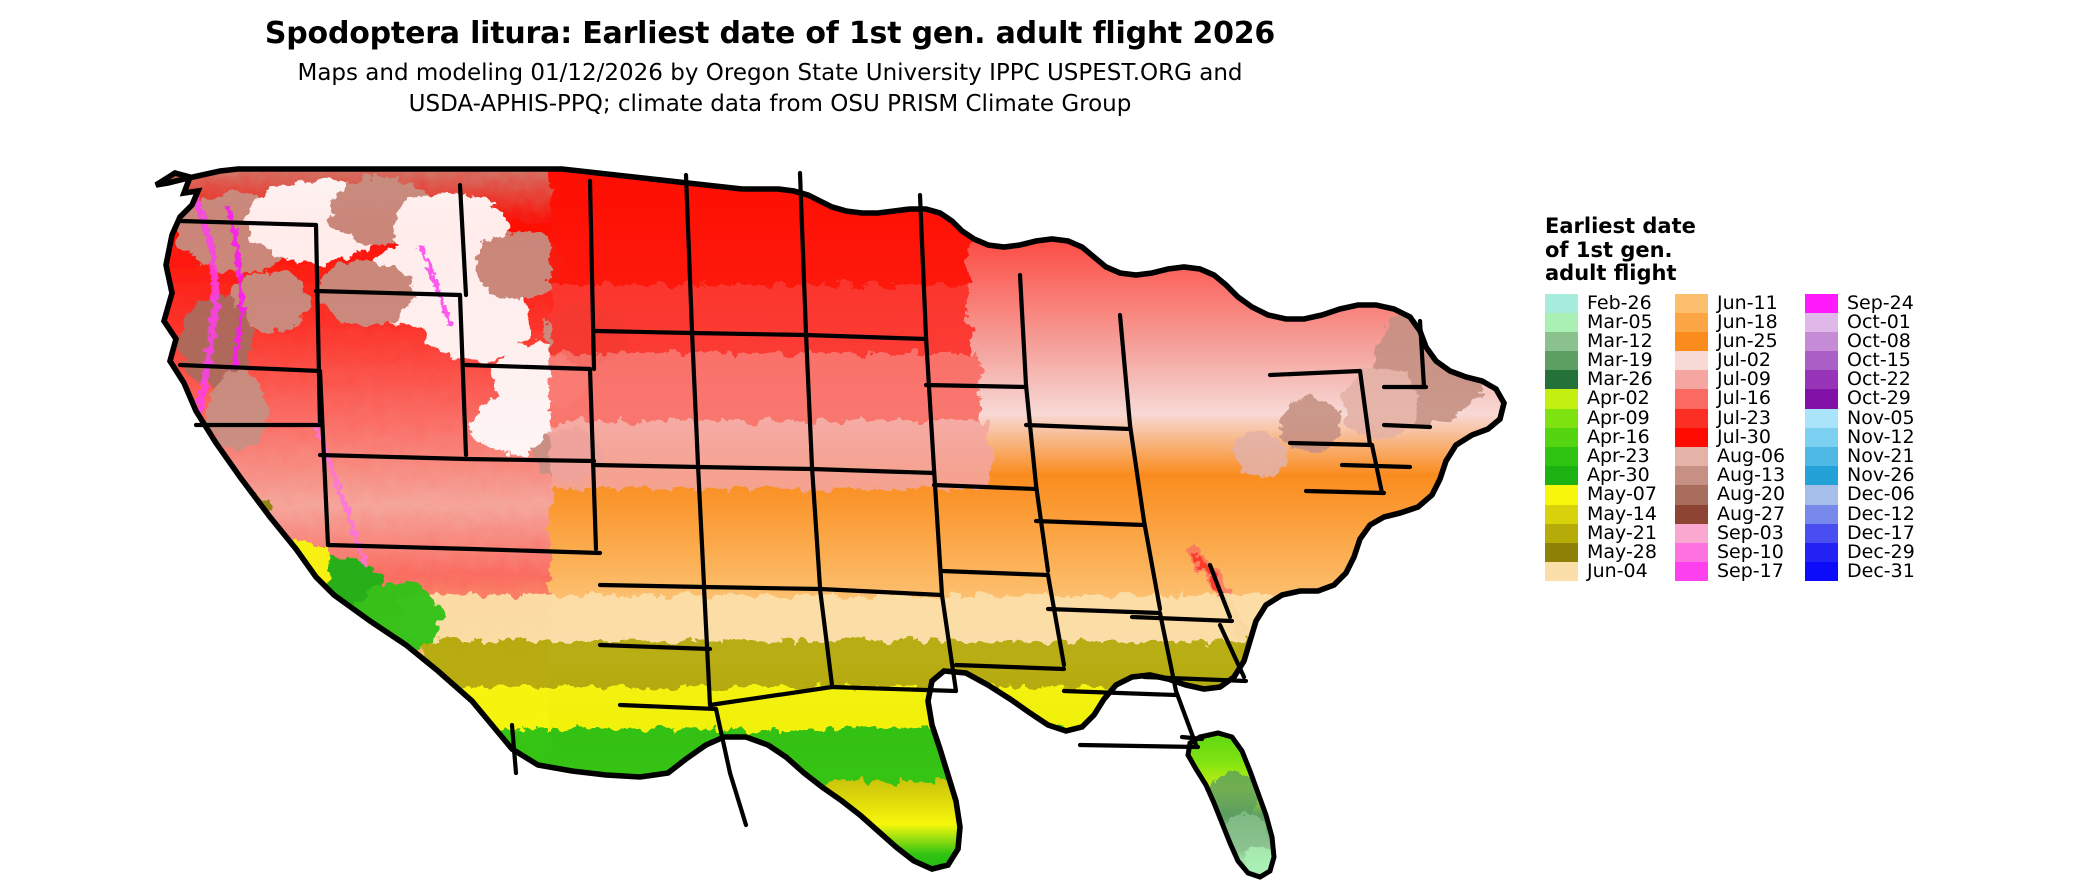 This screenshot has height=892, width=2100. I want to click on legend-entry: Dec-17, so click(1870, 533).